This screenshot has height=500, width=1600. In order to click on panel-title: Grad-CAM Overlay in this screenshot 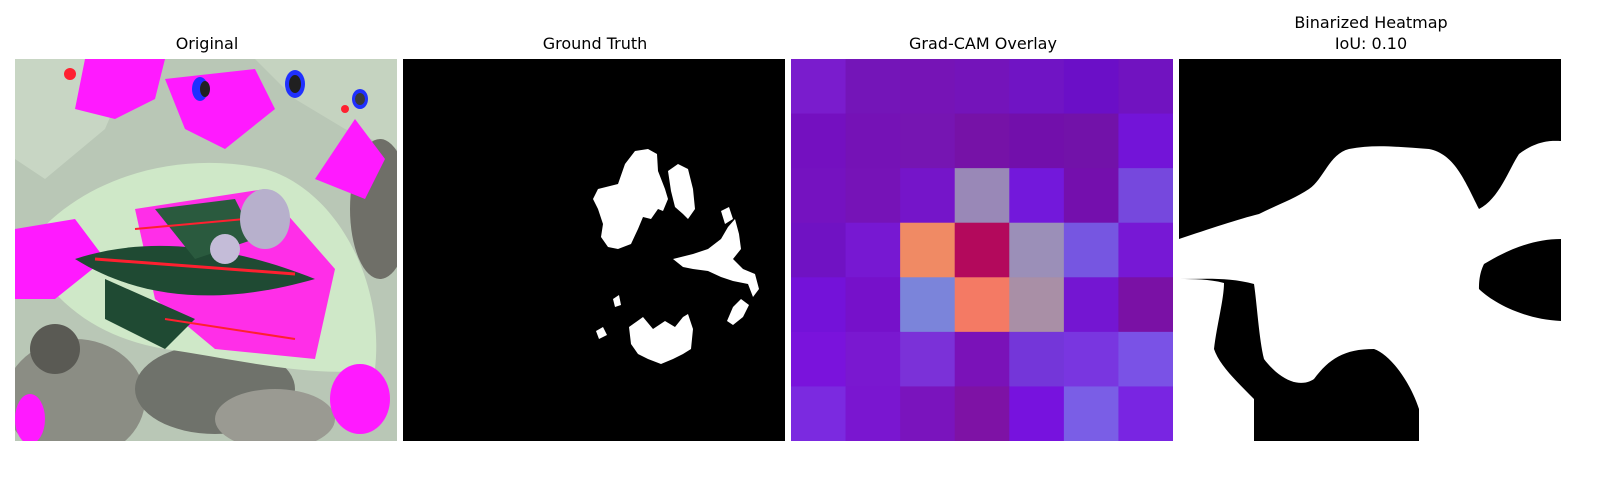, I will do `click(983, 43)`.